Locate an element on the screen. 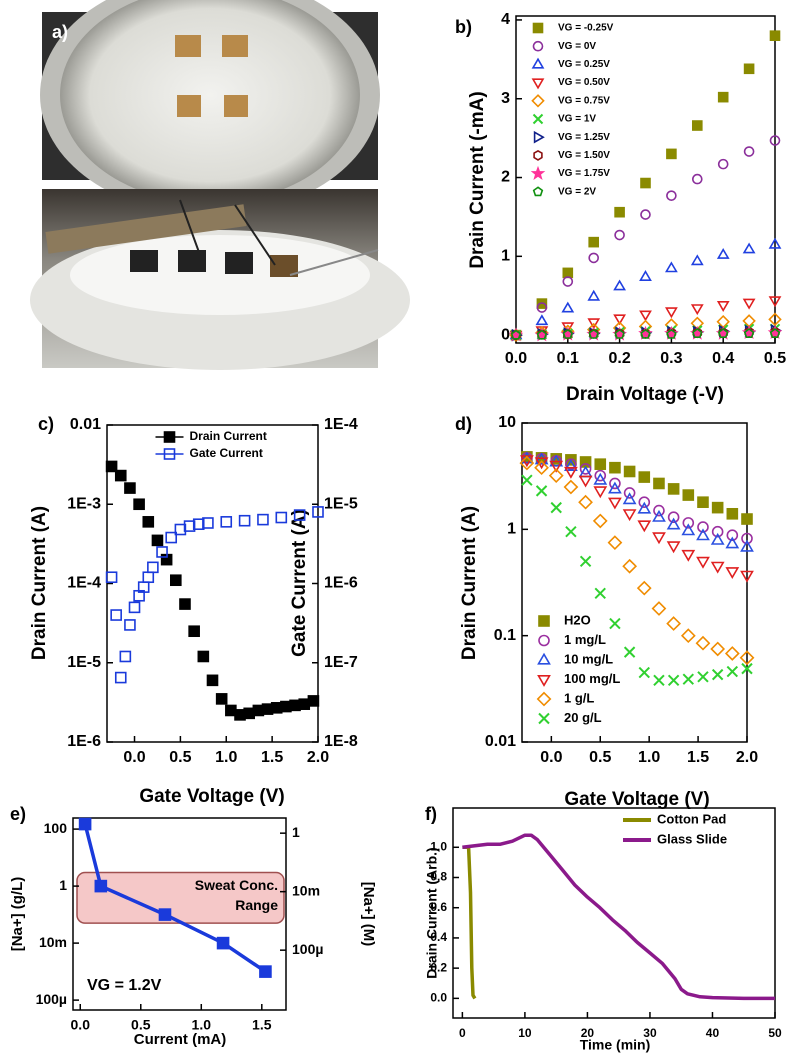 This screenshot has width=787, height=1053. y-axis-title: [Na+] (g/L) is located at coordinates (17, 914).